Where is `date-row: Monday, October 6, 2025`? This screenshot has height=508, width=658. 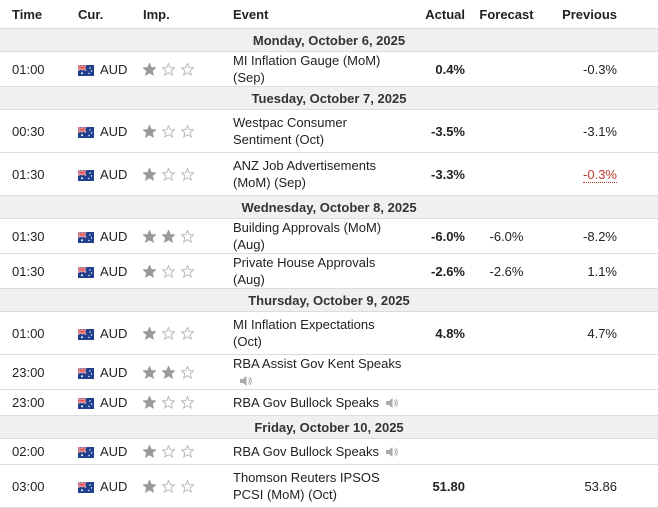
date-row: Monday, October 6, 2025 is located at coordinates (329, 40).